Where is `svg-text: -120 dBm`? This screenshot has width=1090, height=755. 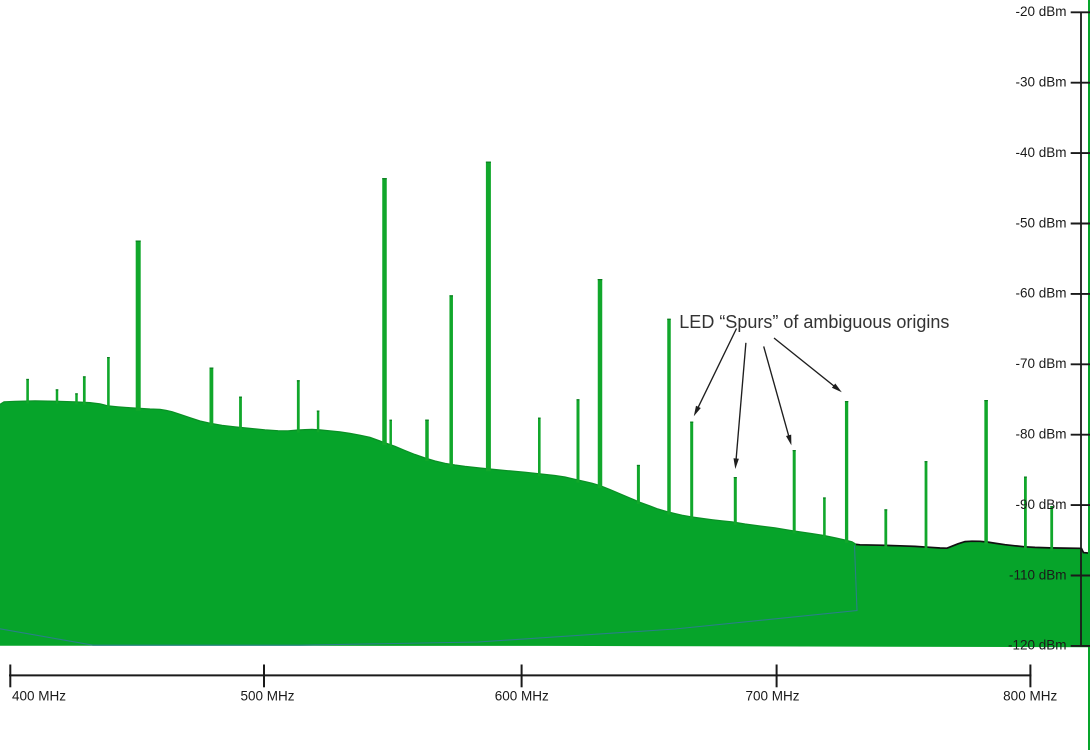 svg-text: -120 dBm is located at coordinates (1037, 645).